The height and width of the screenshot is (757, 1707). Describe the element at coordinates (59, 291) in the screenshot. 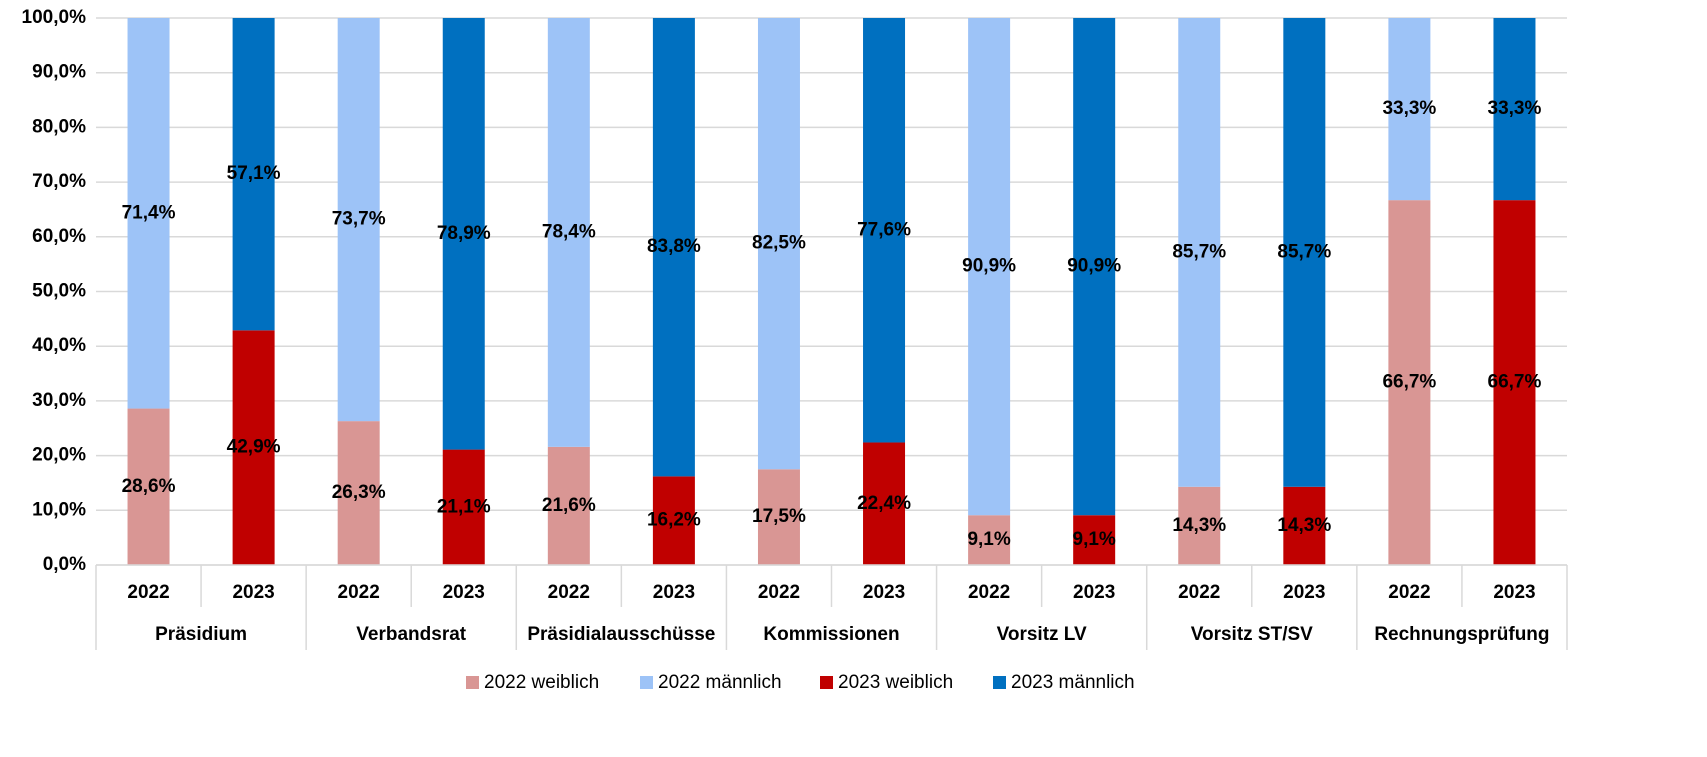

I see `y-tick-label: 50,0%` at that location.